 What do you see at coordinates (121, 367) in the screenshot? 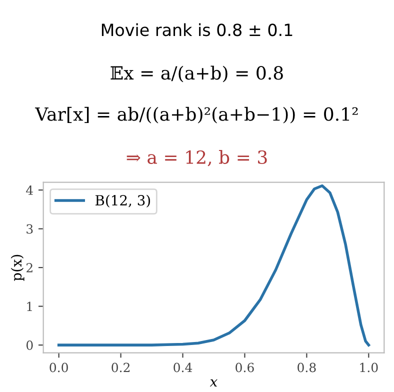
I see `x-tick-label: 0.2` at bounding box center [121, 367].